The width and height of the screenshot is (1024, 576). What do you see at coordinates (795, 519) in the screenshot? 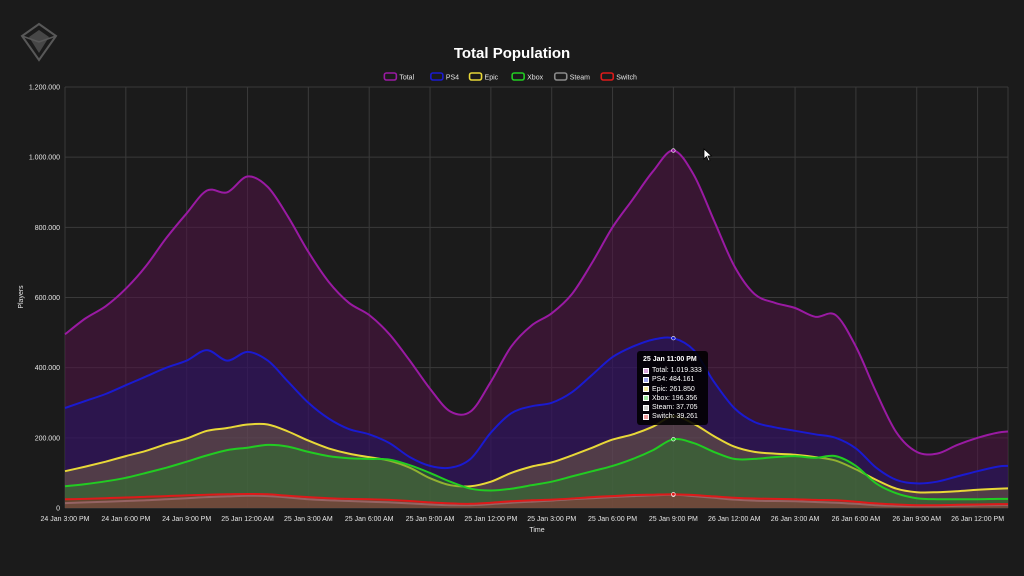
I see `x-tick-label: 26 Jan 3:00 AM` at bounding box center [795, 519].